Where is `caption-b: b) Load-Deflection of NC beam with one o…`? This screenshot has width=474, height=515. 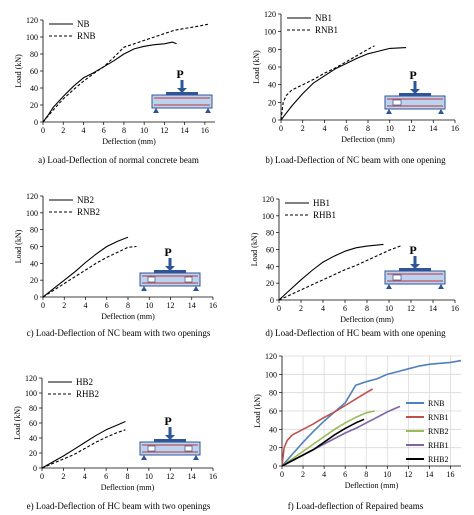 caption-b: b) Load-Deflection of NC beam with one o… is located at coordinates (355, 160).